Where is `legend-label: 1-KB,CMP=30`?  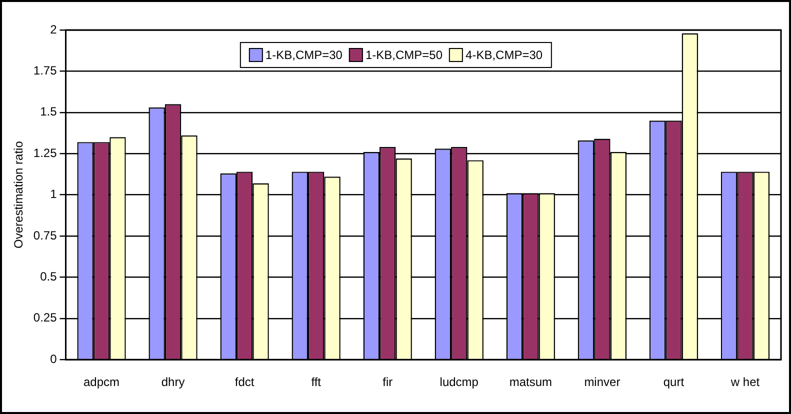
legend-label: 1-KB,CMP=30 is located at coordinates (303, 55).